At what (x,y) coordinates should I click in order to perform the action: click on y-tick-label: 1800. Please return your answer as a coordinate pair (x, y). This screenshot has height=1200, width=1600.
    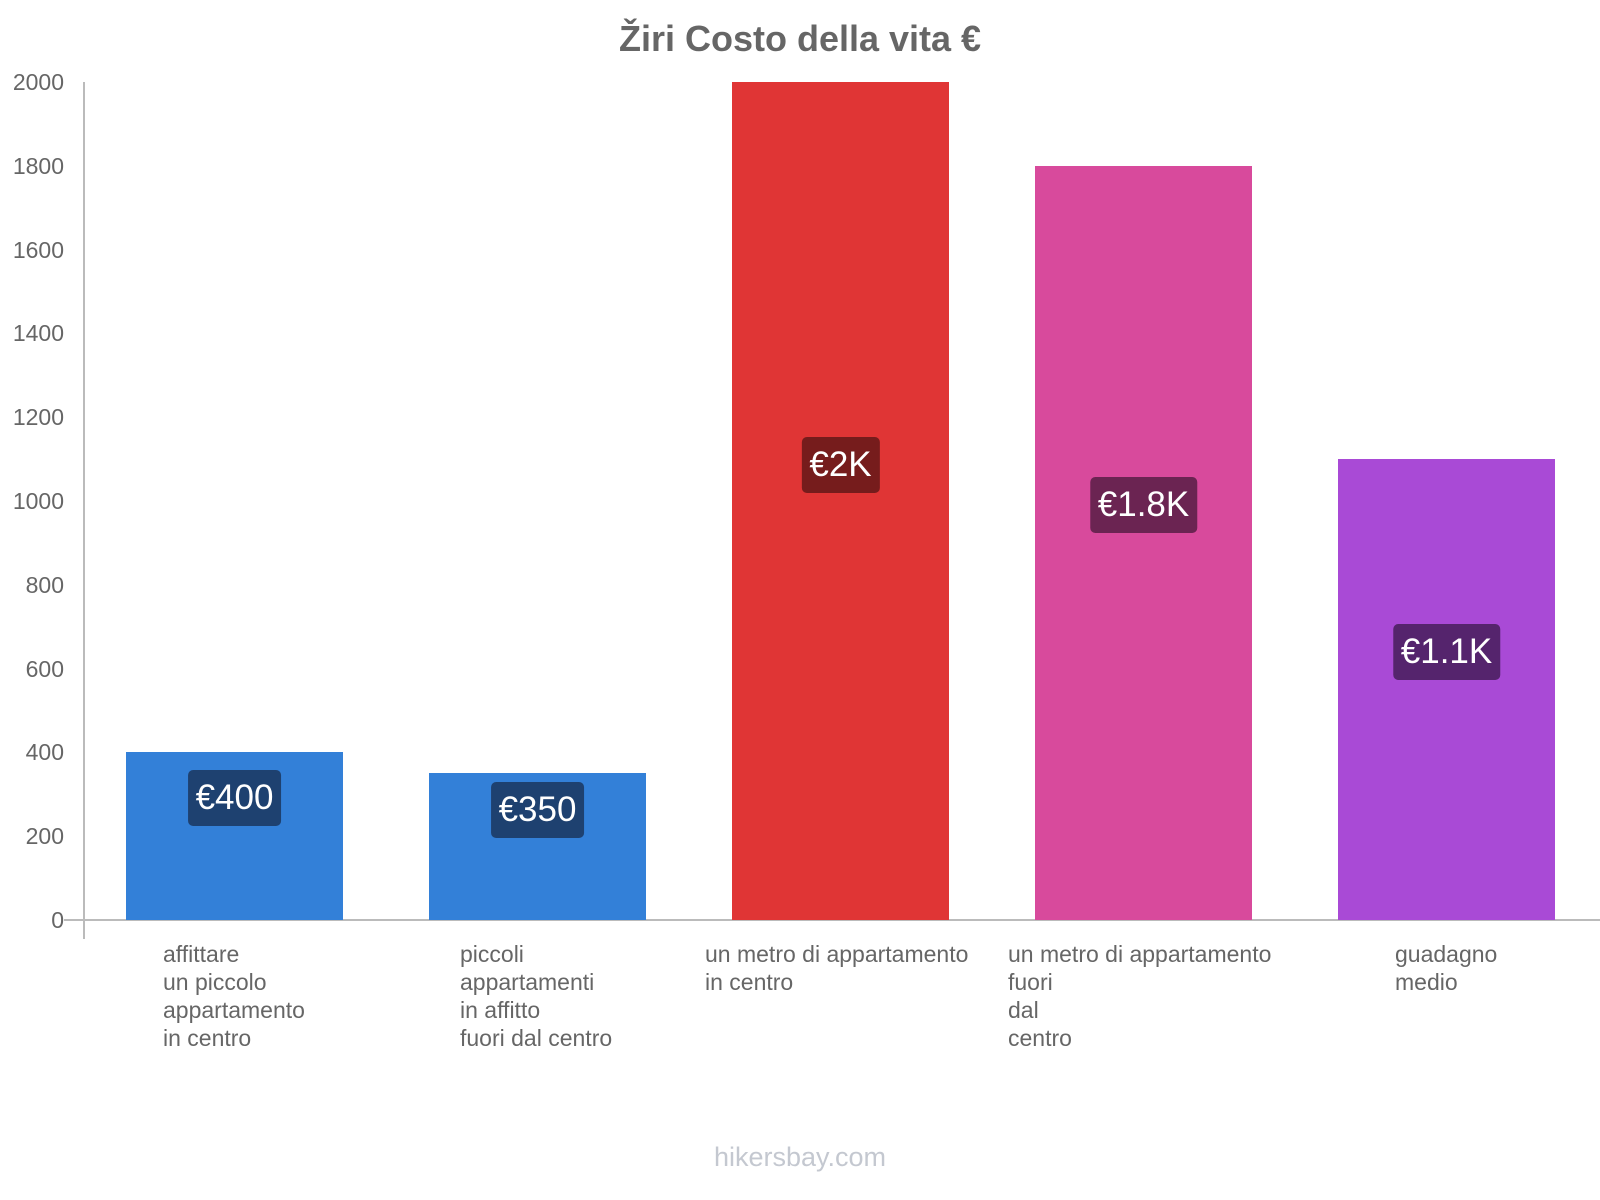
    Looking at the image, I should click on (38, 165).